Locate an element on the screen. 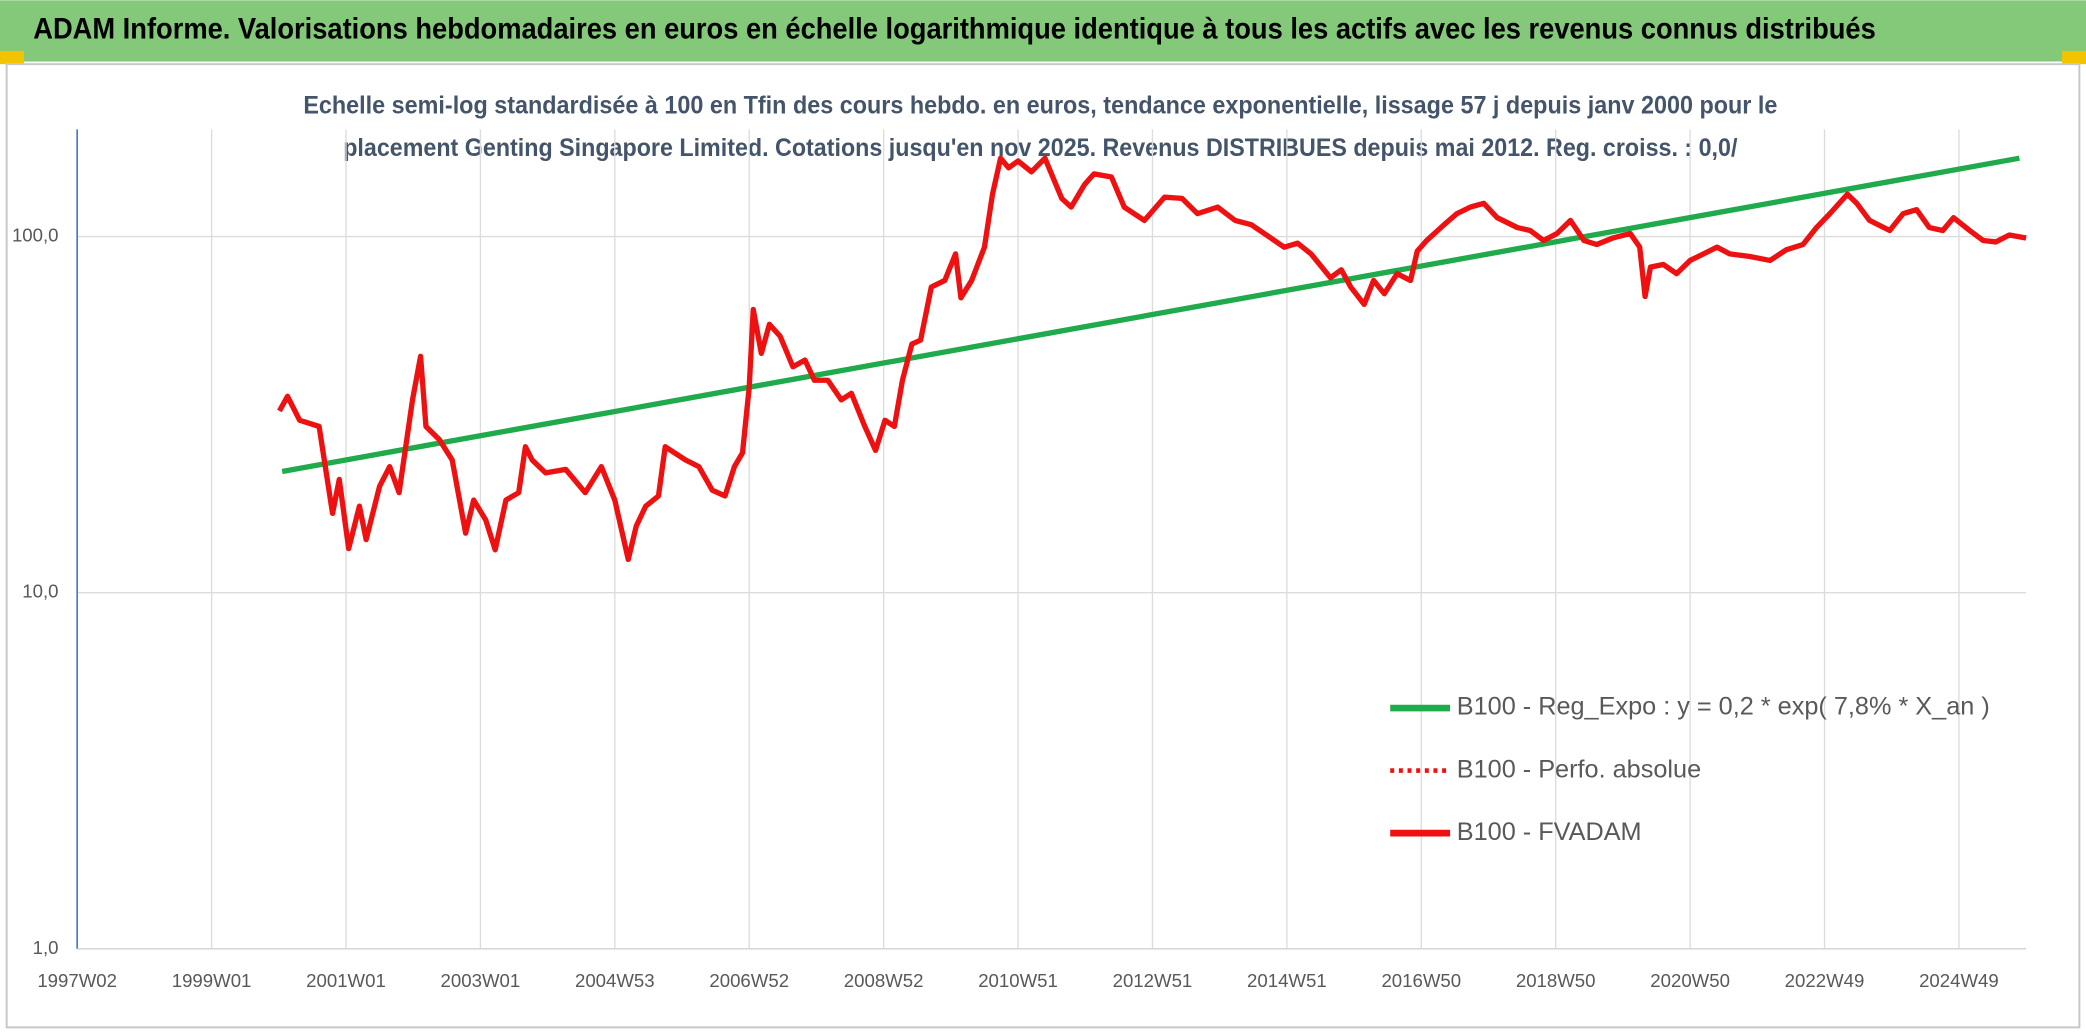 The height and width of the screenshot is (1033, 2086). x-tick-label: 2003W01 is located at coordinates (481, 980).